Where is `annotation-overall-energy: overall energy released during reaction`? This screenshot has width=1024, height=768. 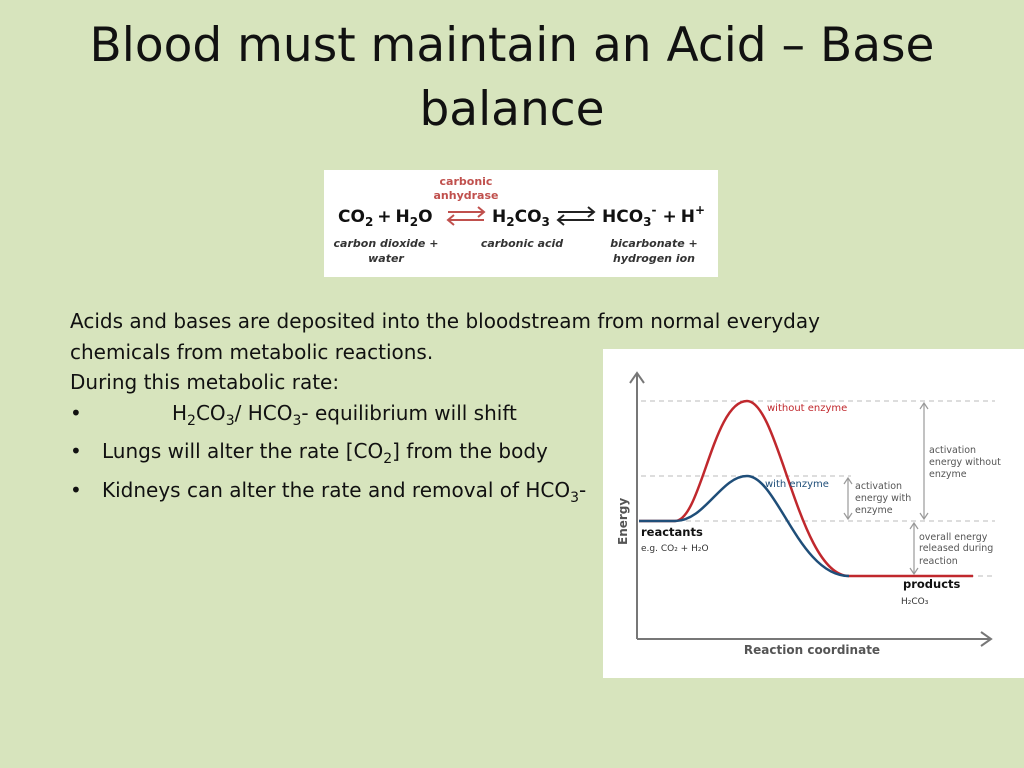
annotation-overall-energy: overall energy released during reaction is located at coordinates (956, 549).